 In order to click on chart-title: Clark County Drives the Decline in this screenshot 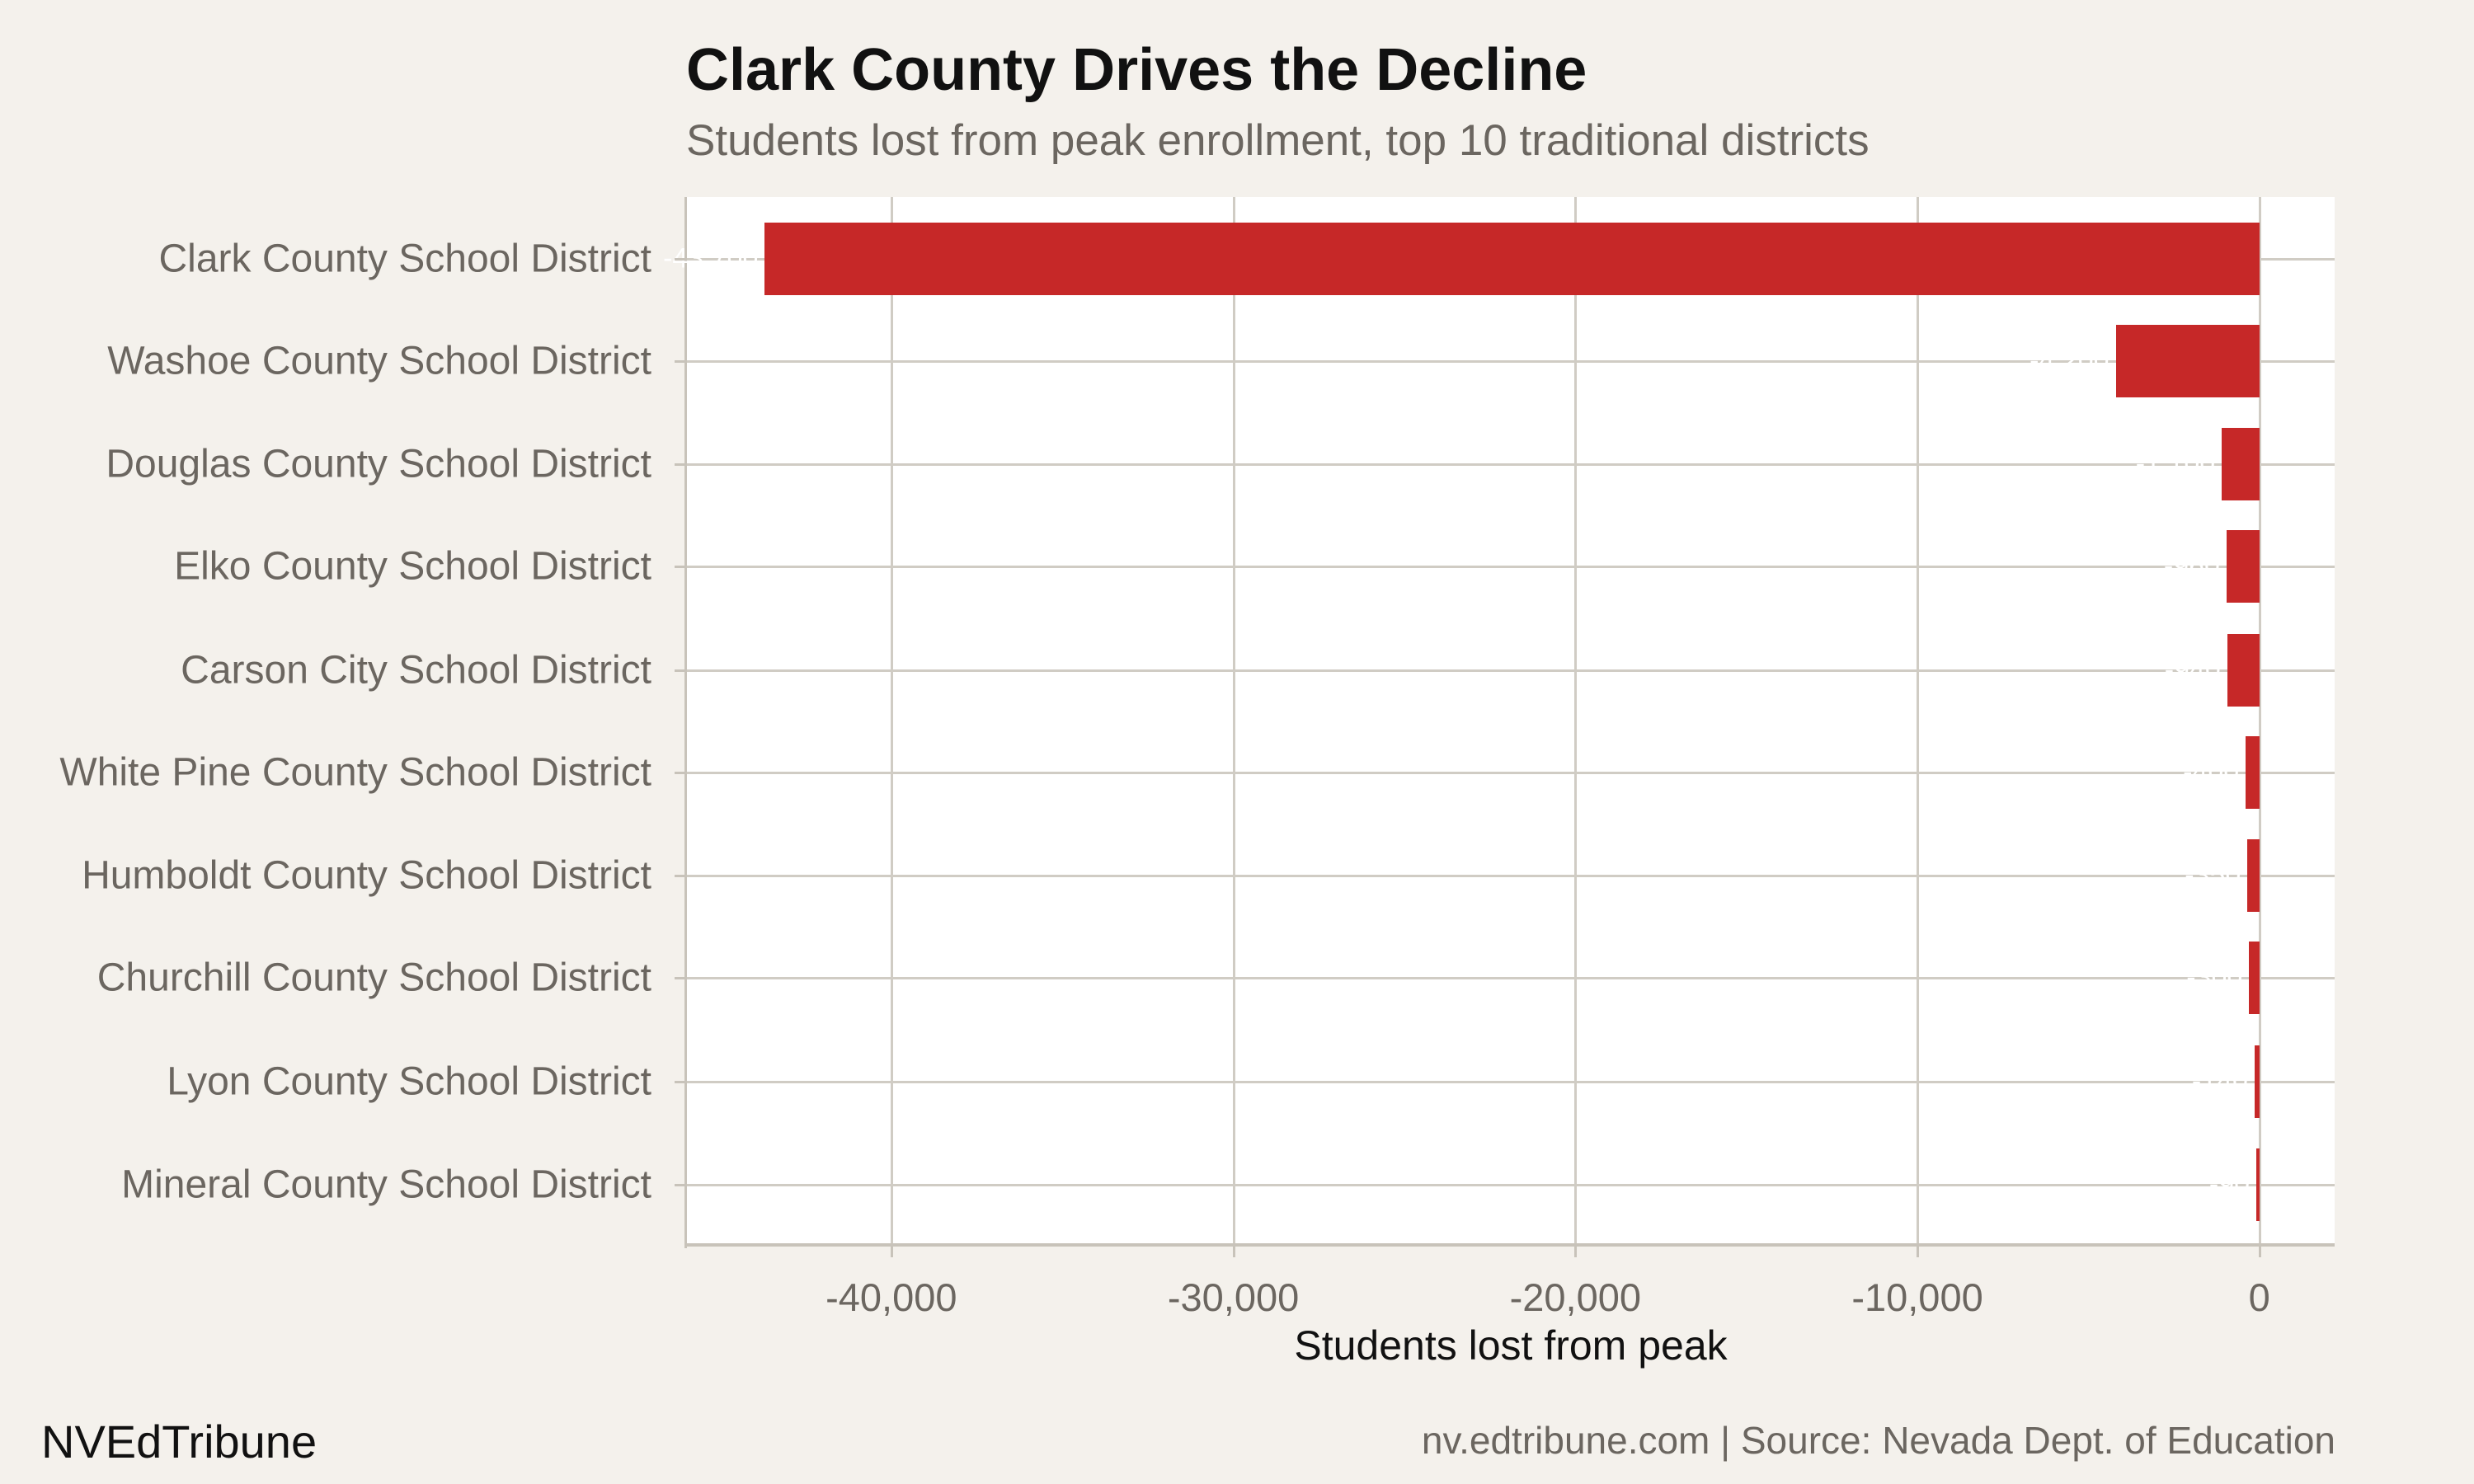, I will do `click(1136, 70)`.